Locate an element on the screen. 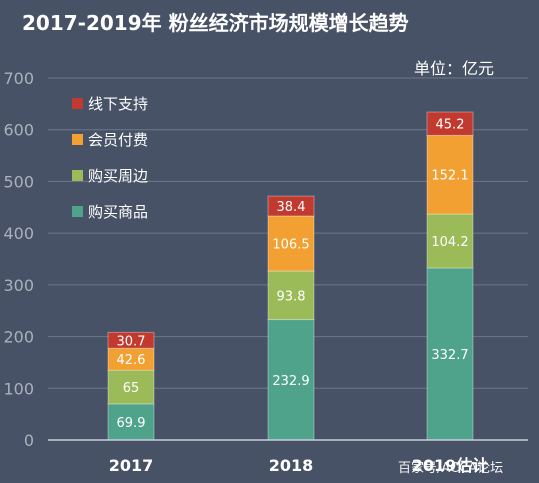 The height and width of the screenshot is (483, 539). watermark: 百家号/ACCA论坛 is located at coordinates (450, 468).